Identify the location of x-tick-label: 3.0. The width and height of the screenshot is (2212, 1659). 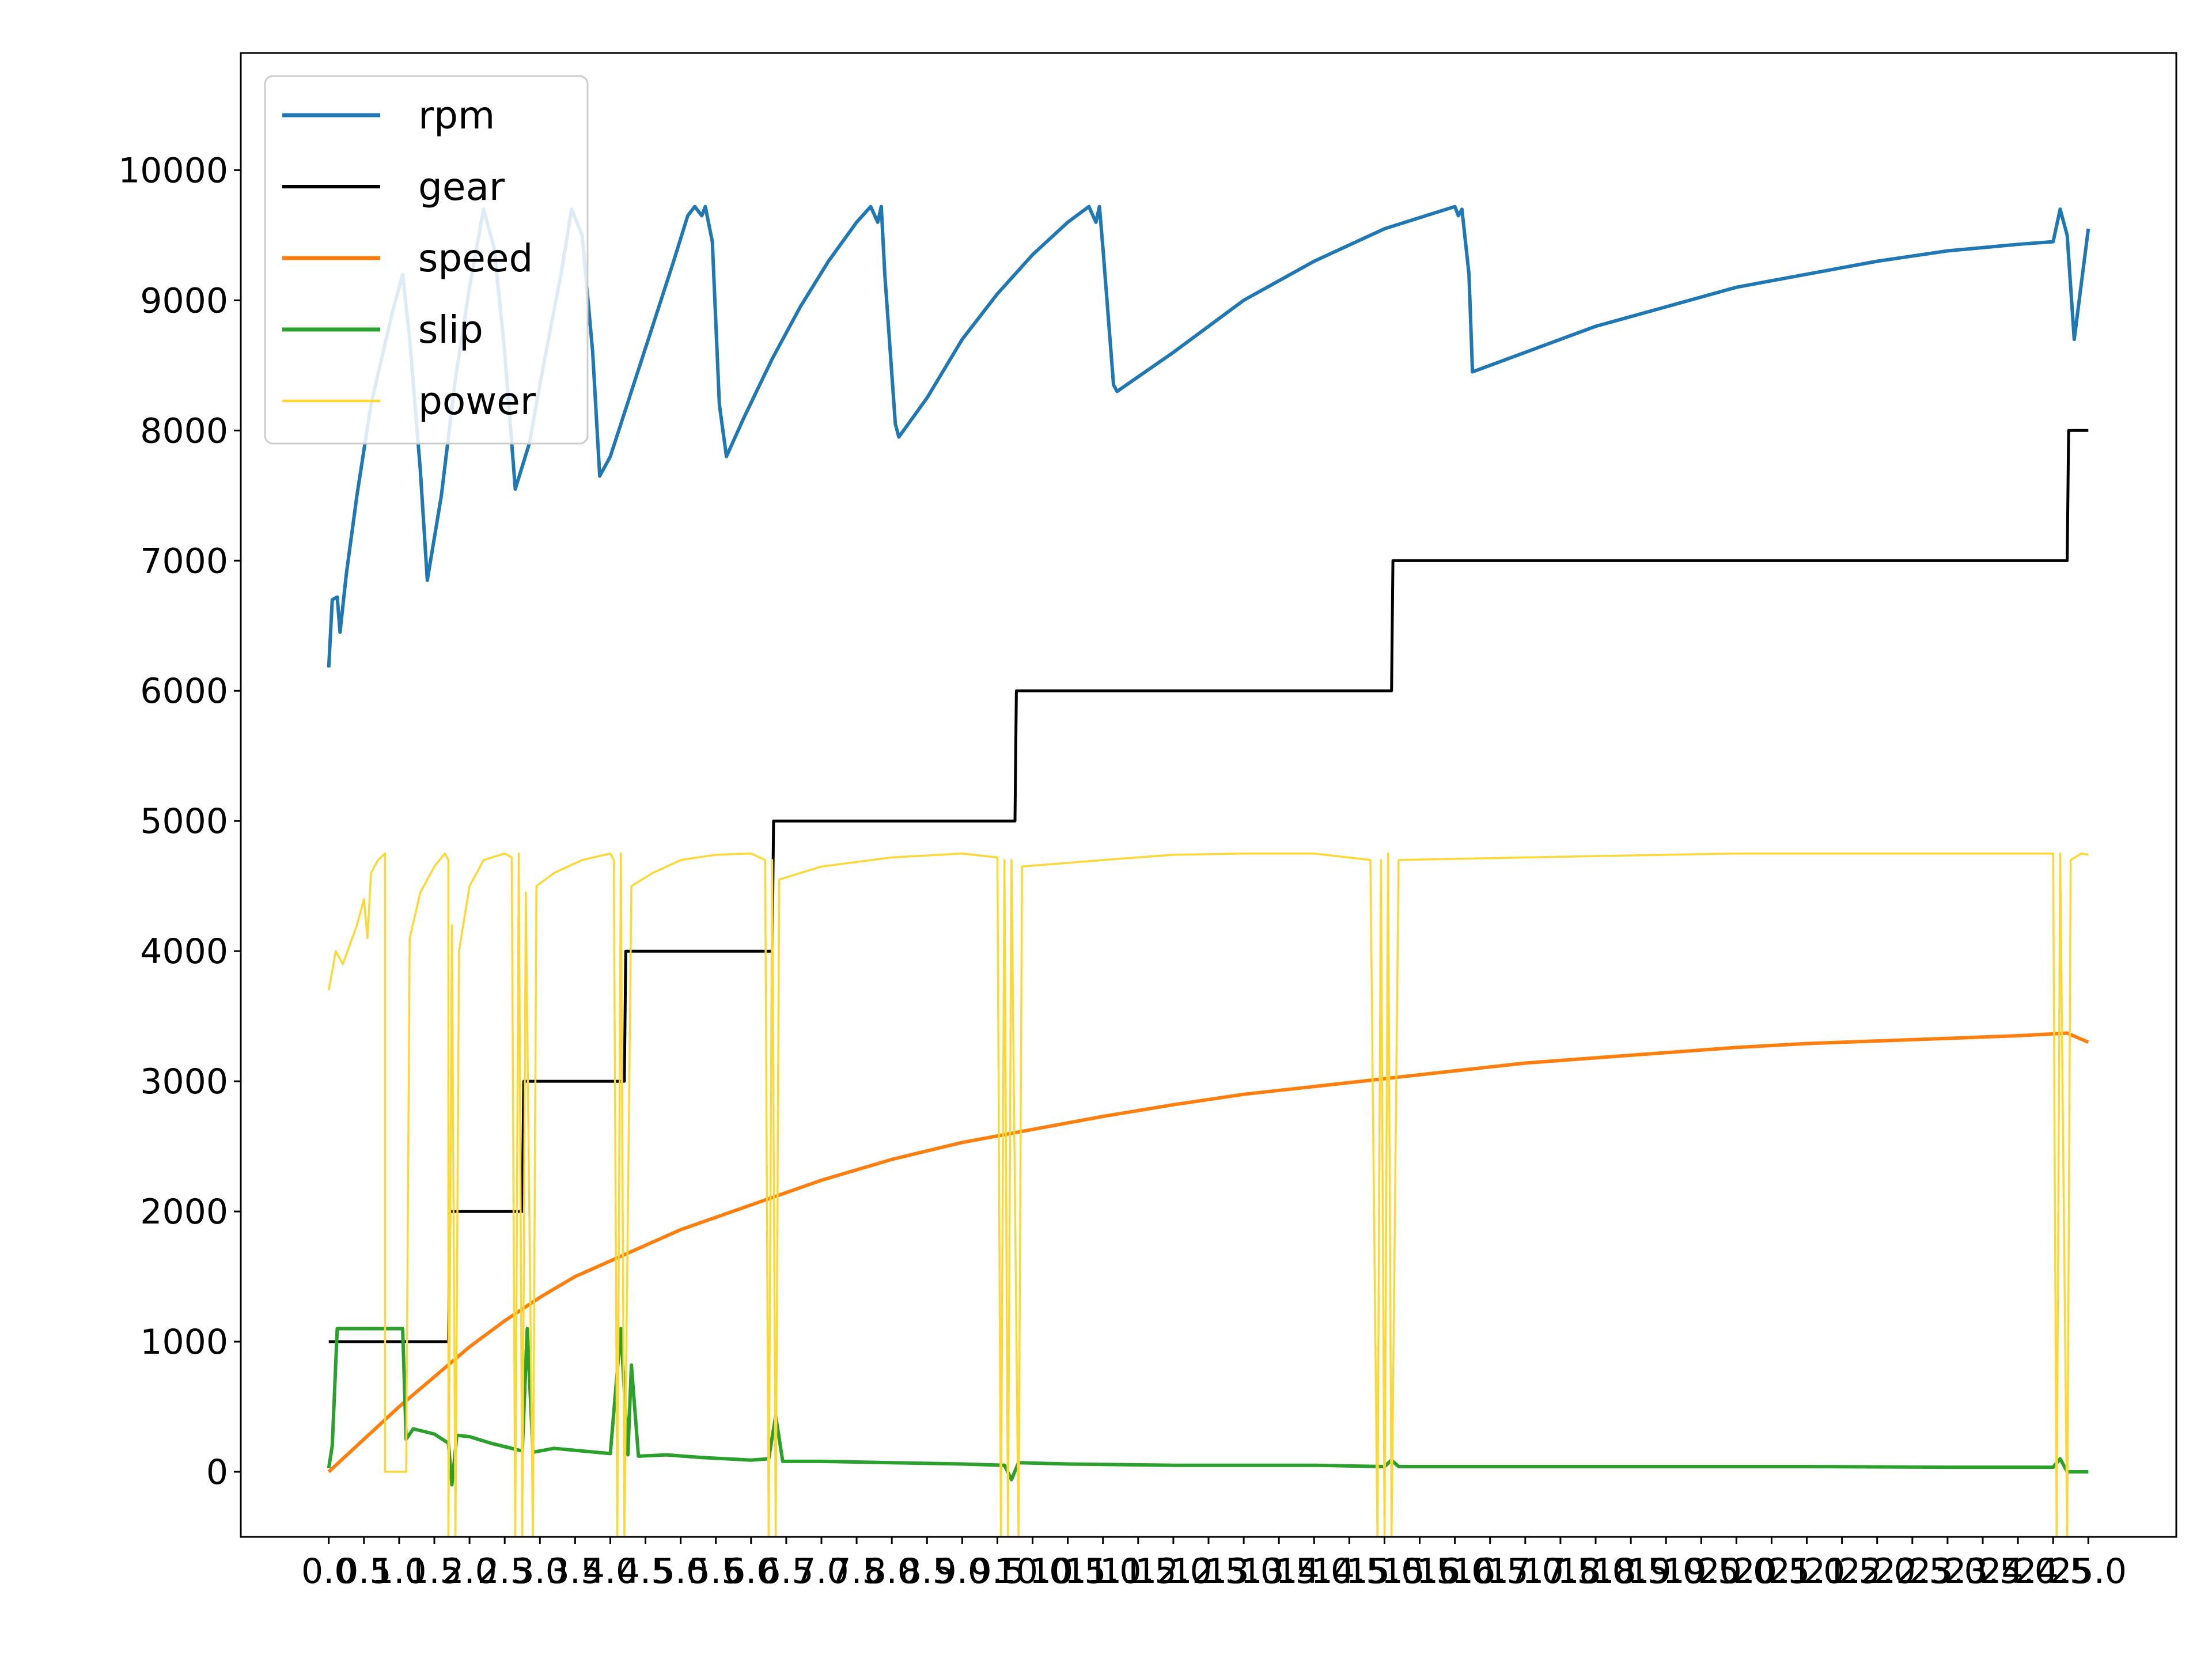
(540, 1571).